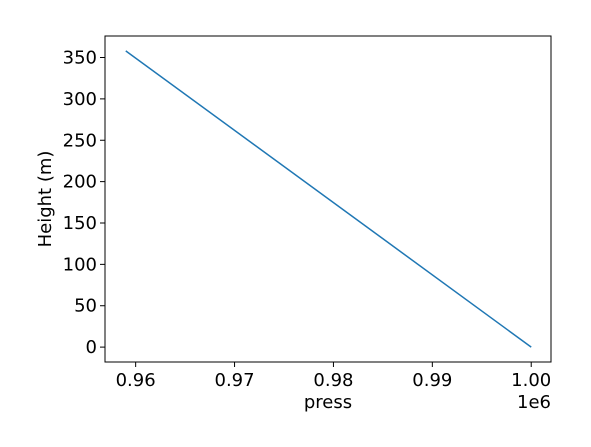  What do you see at coordinates (80, 58) in the screenshot?
I see `y-tick-label: 350` at bounding box center [80, 58].